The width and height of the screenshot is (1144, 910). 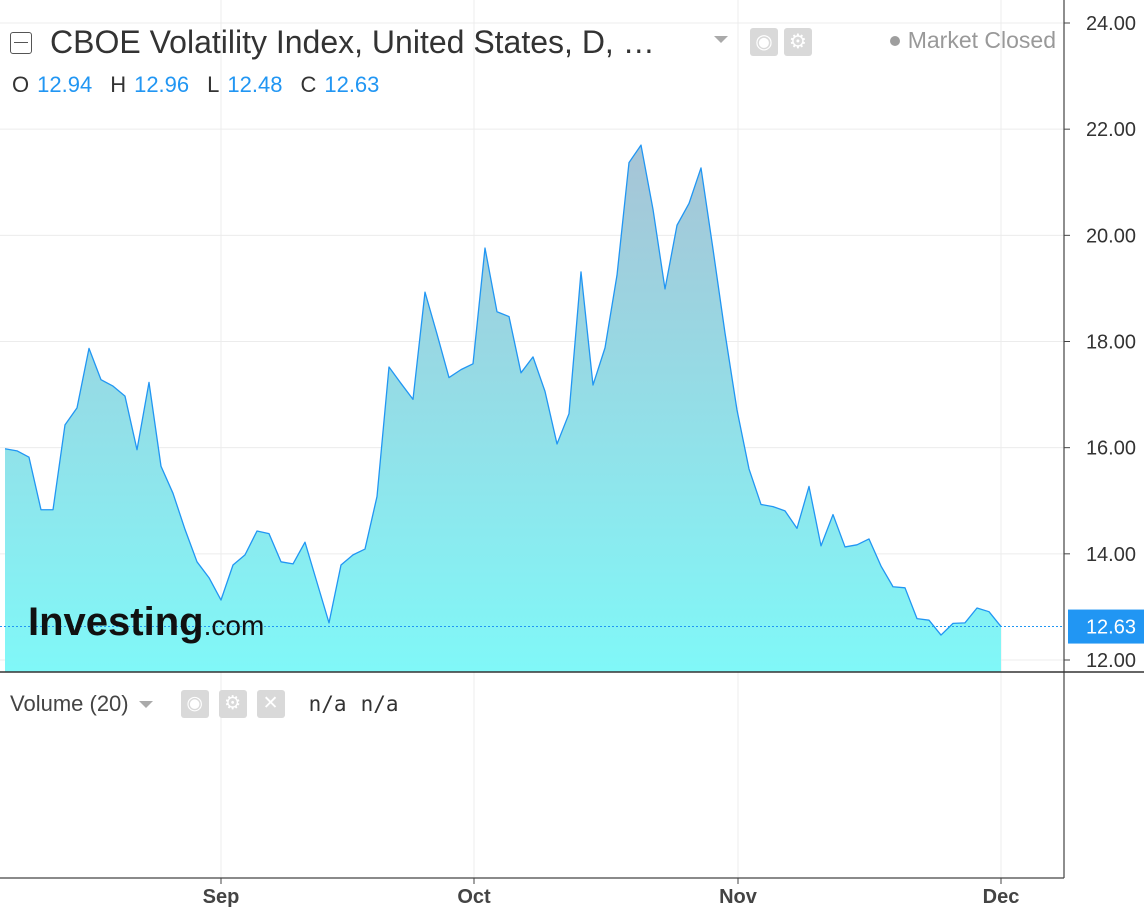 What do you see at coordinates (1111, 628) in the screenshot?
I see `last-value-label: 12.63` at bounding box center [1111, 628].